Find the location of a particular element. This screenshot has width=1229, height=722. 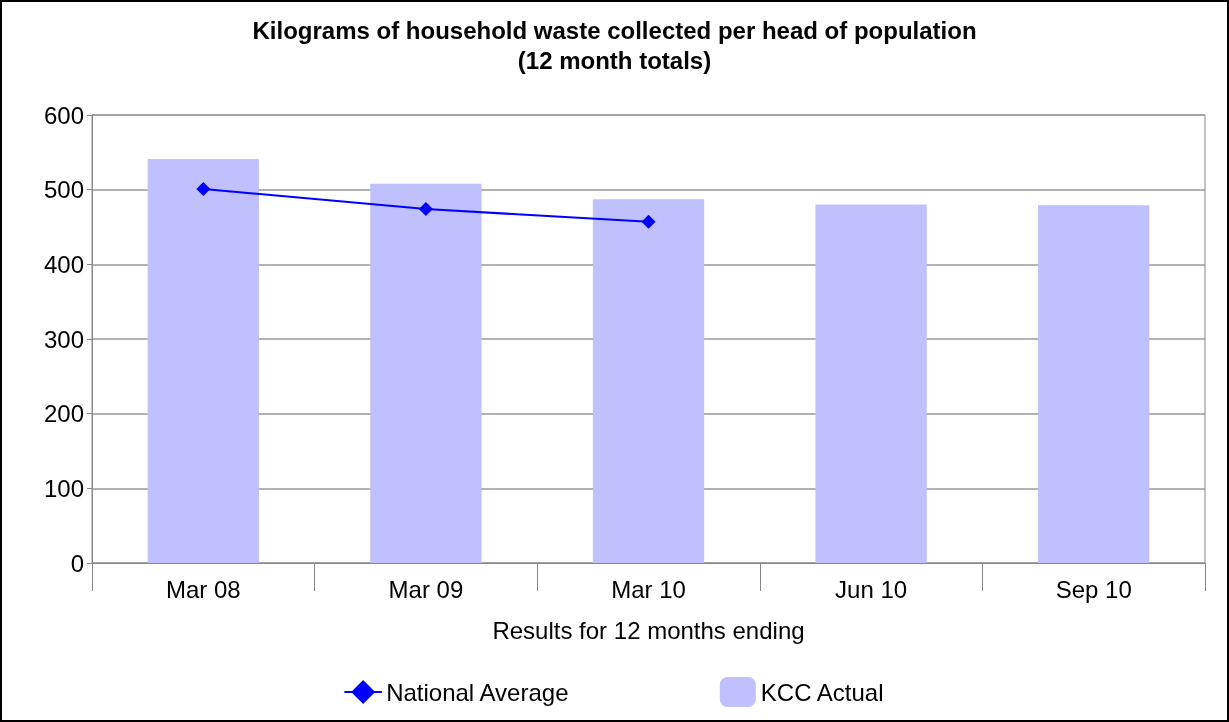

y-tick-label: 400 is located at coordinates (63, 264).